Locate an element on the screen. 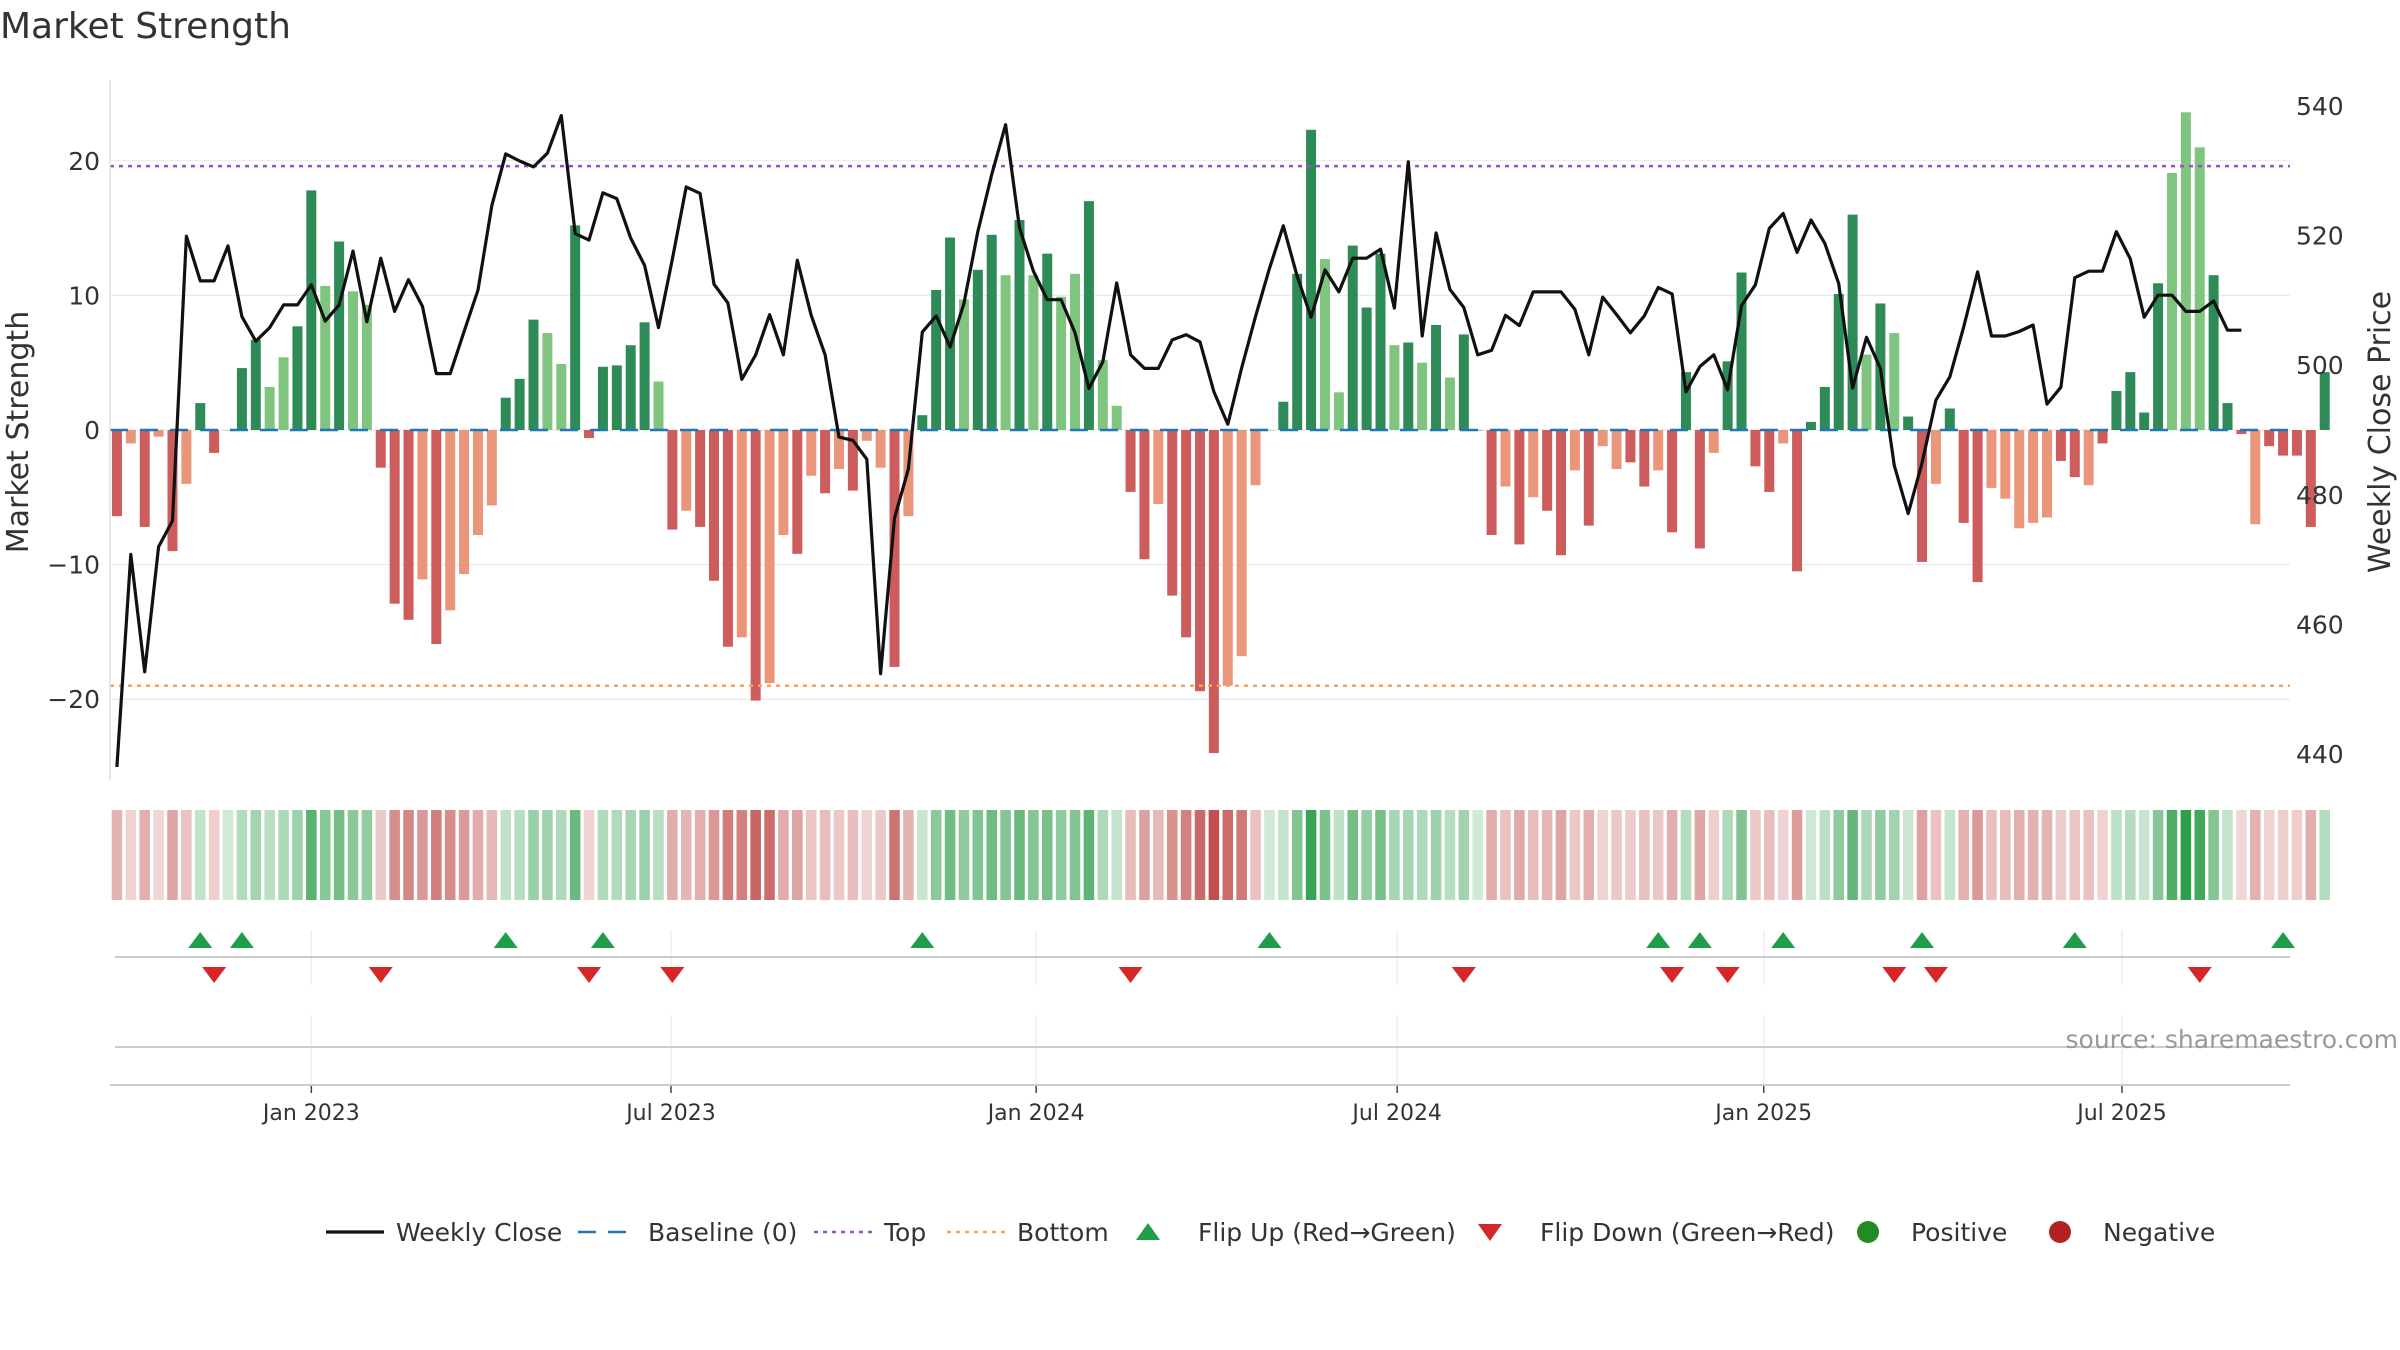  legend-label-flip-down: Flip Down (Green→Red) is located at coordinates (1687, 1232).